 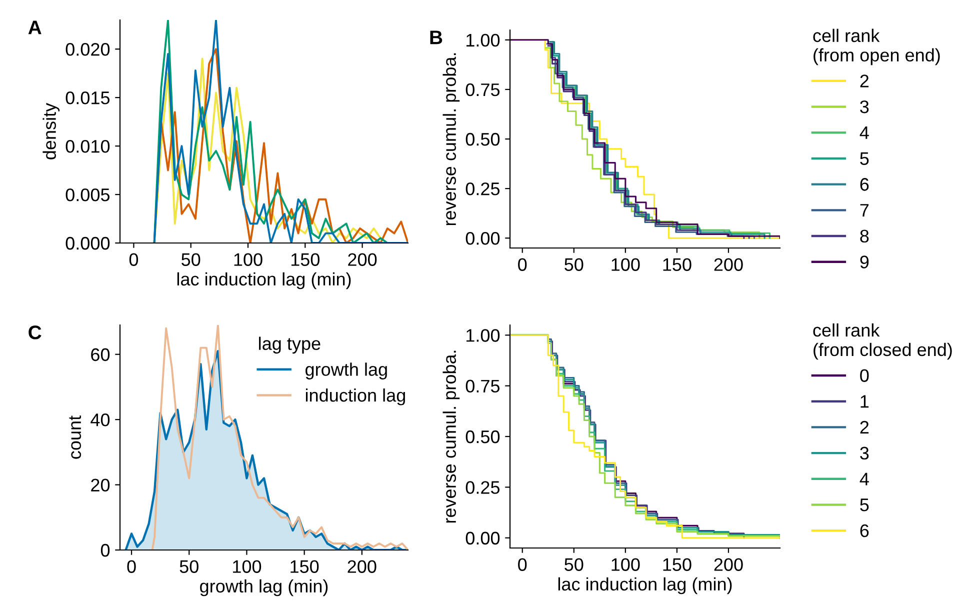 What do you see at coordinates (876, 47) in the screenshot?
I see `legend-title: cell rank (from open end)` at bounding box center [876, 47].